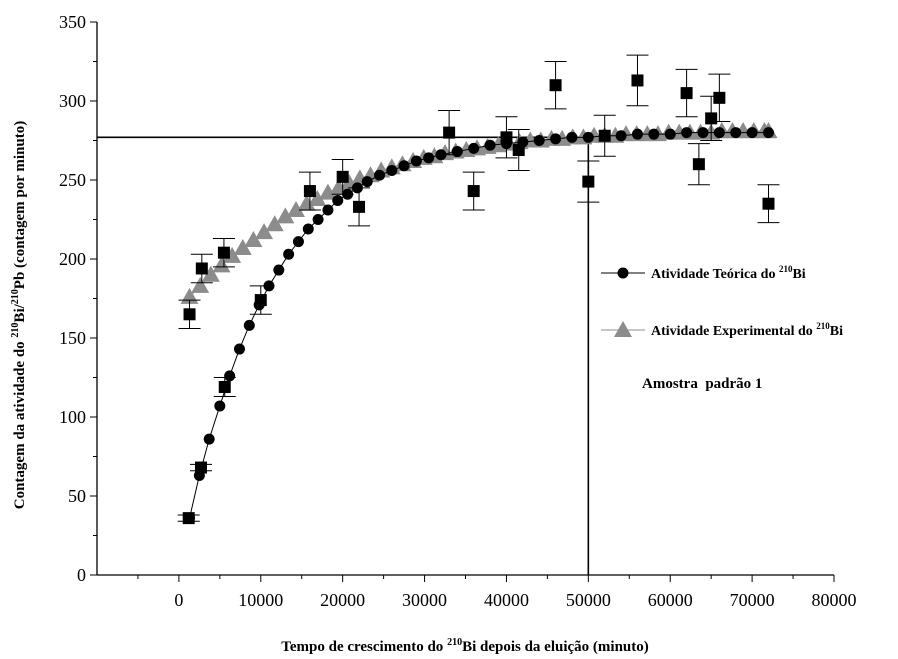 This screenshot has height=659, width=898. What do you see at coordinates (752, 600) in the screenshot?
I see `x-tick-label: 70000` at bounding box center [752, 600].